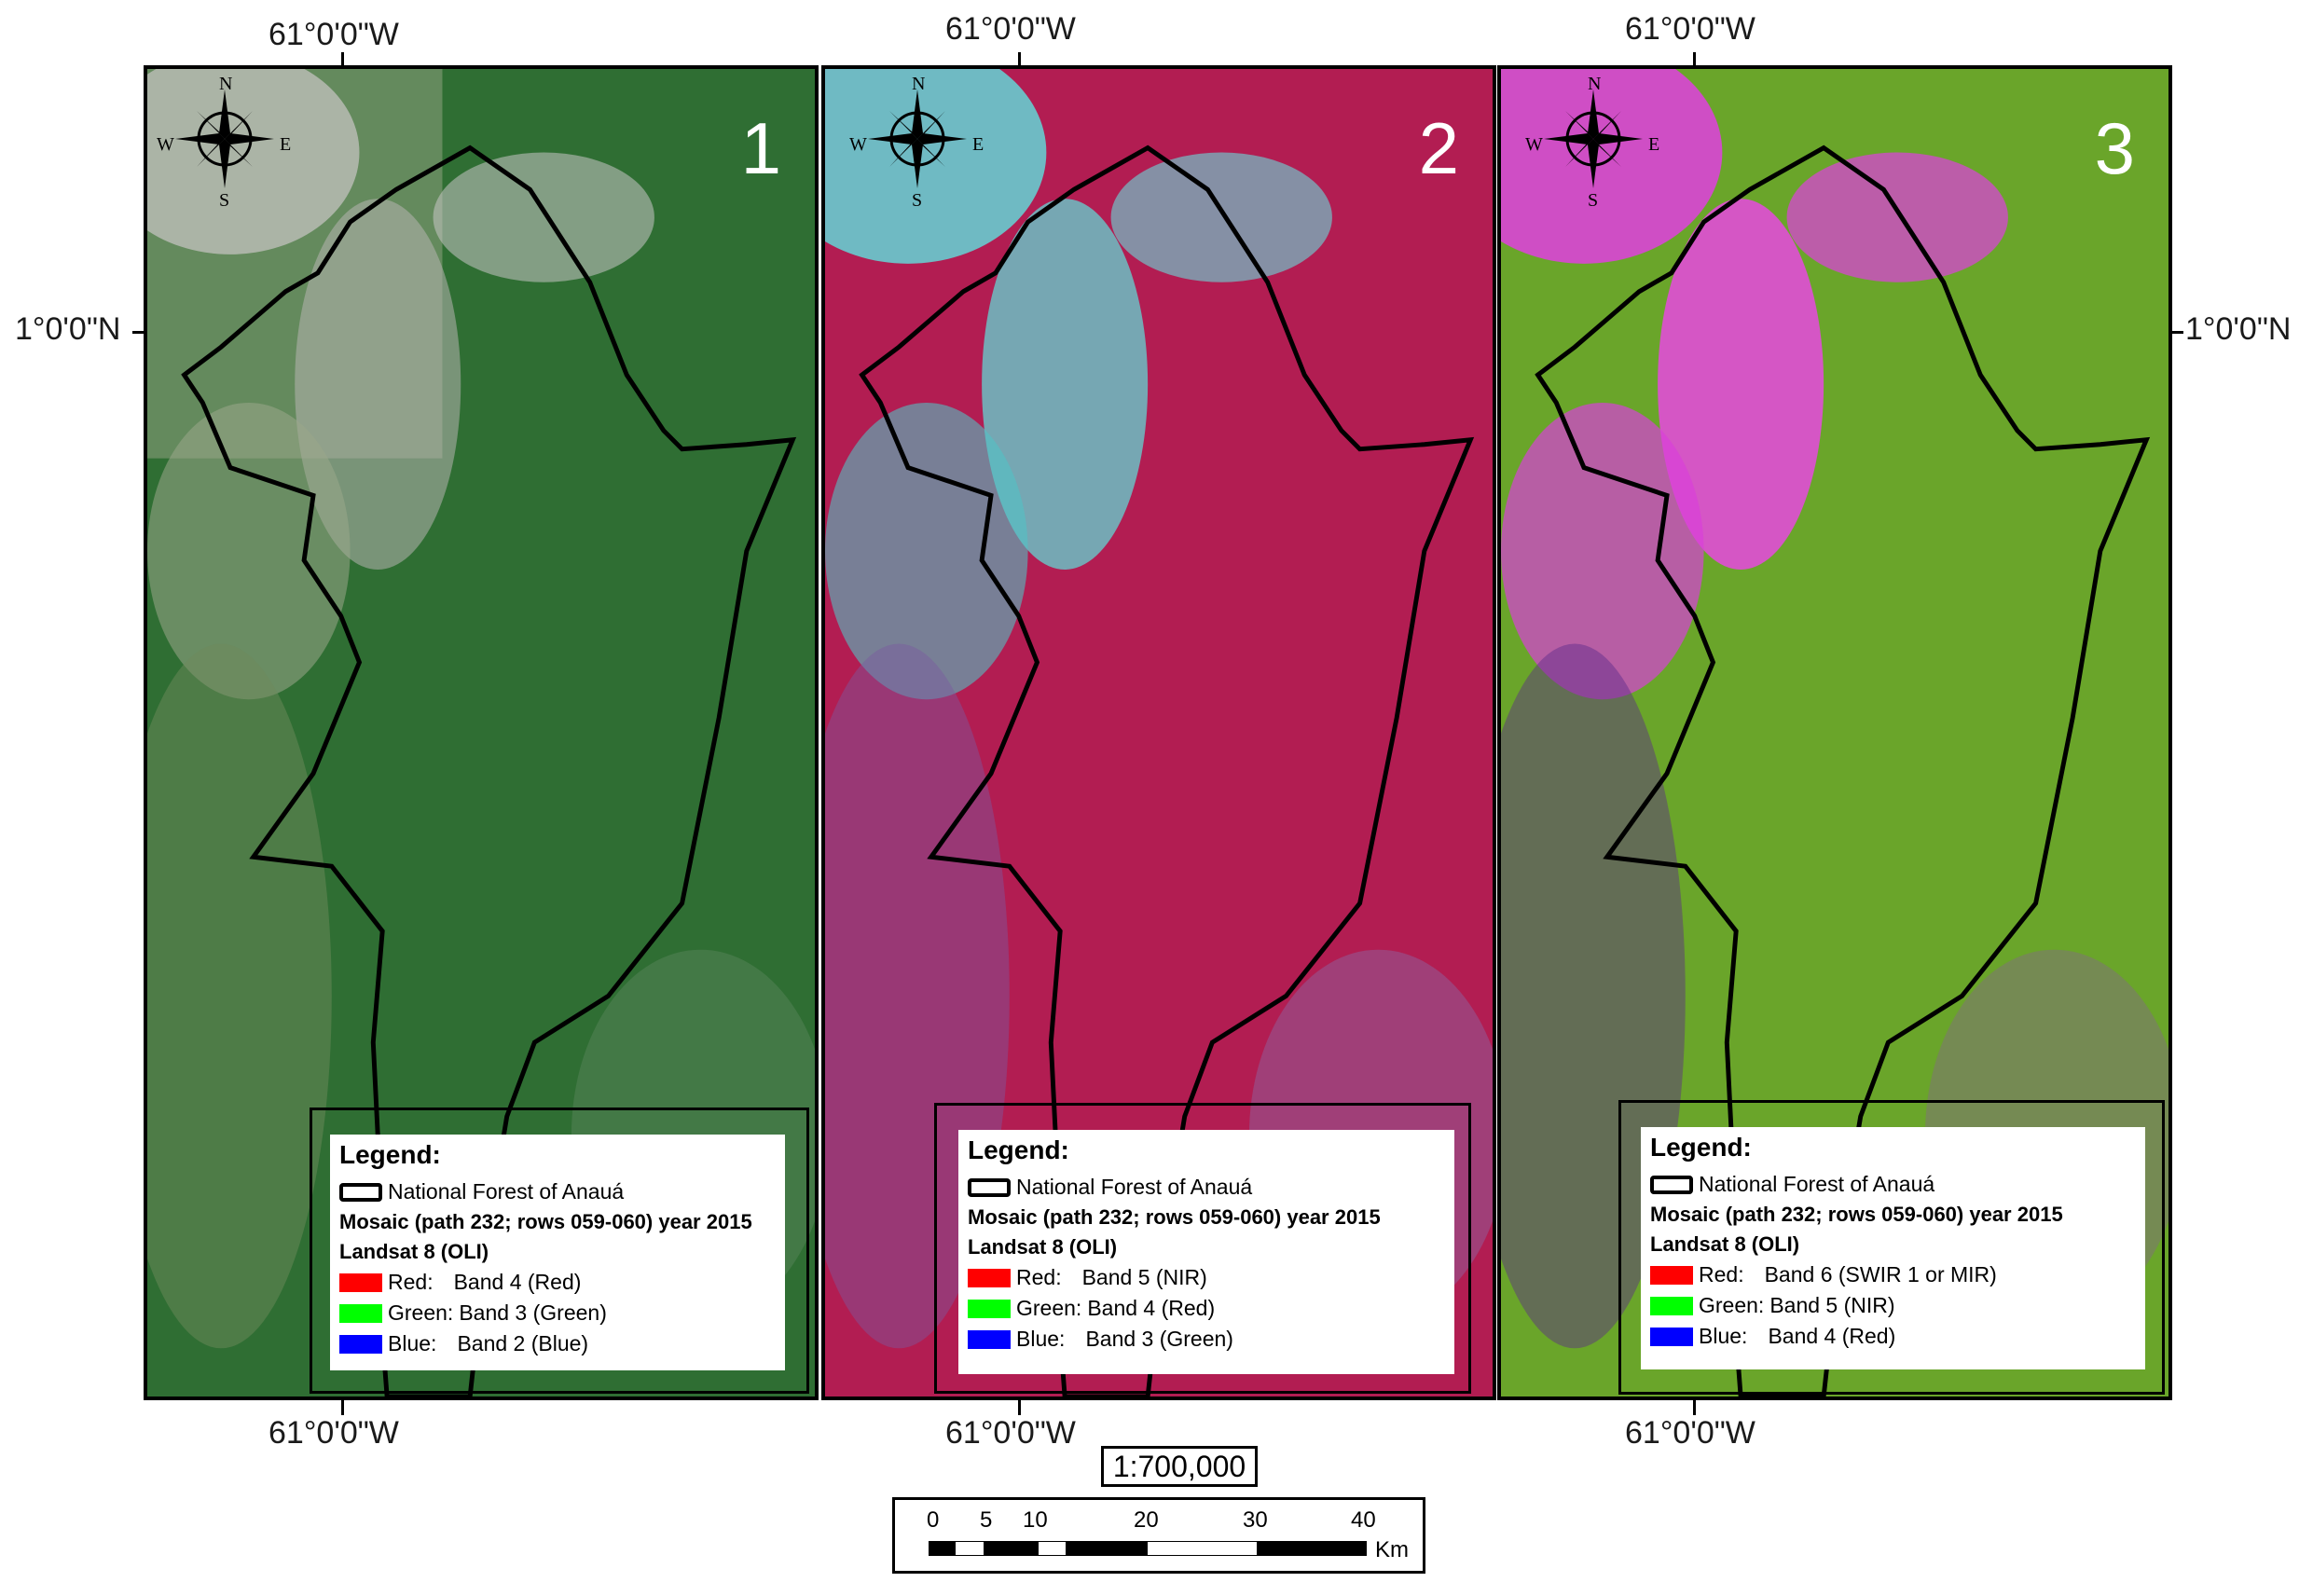  What do you see at coordinates (1690, 1433) in the screenshot?
I see `lon-label-bottom-3: 61°0'0"W` at bounding box center [1690, 1433].